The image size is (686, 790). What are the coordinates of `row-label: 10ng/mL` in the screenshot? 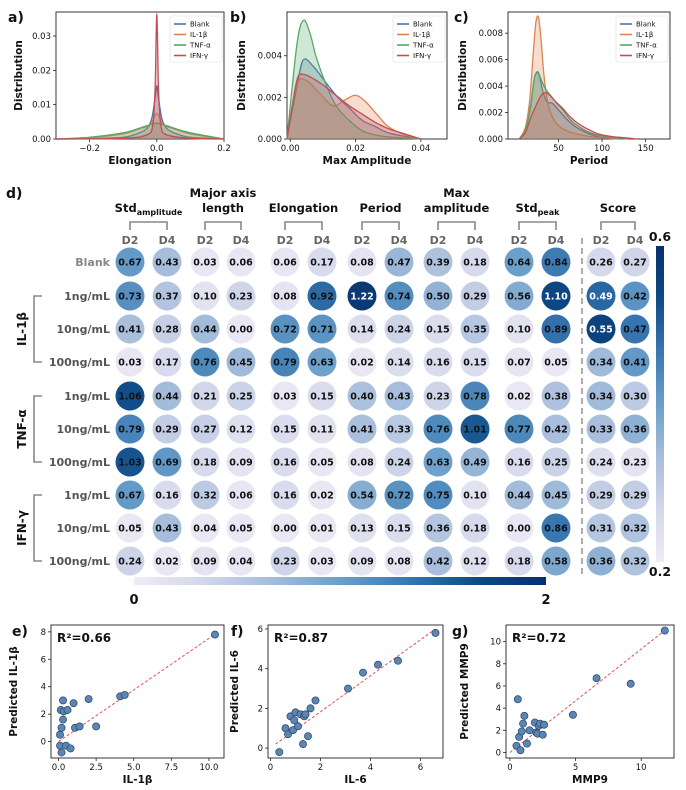 It's located at (83, 429).